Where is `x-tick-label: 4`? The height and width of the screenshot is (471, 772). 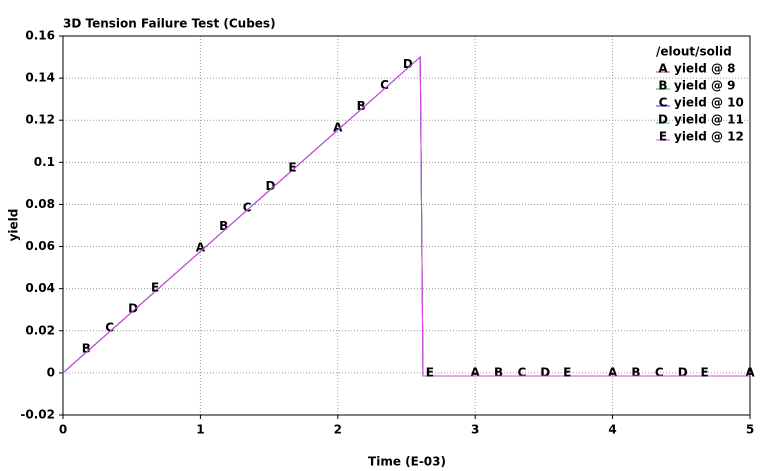
x-tick-label: 4 is located at coordinates (612, 430).